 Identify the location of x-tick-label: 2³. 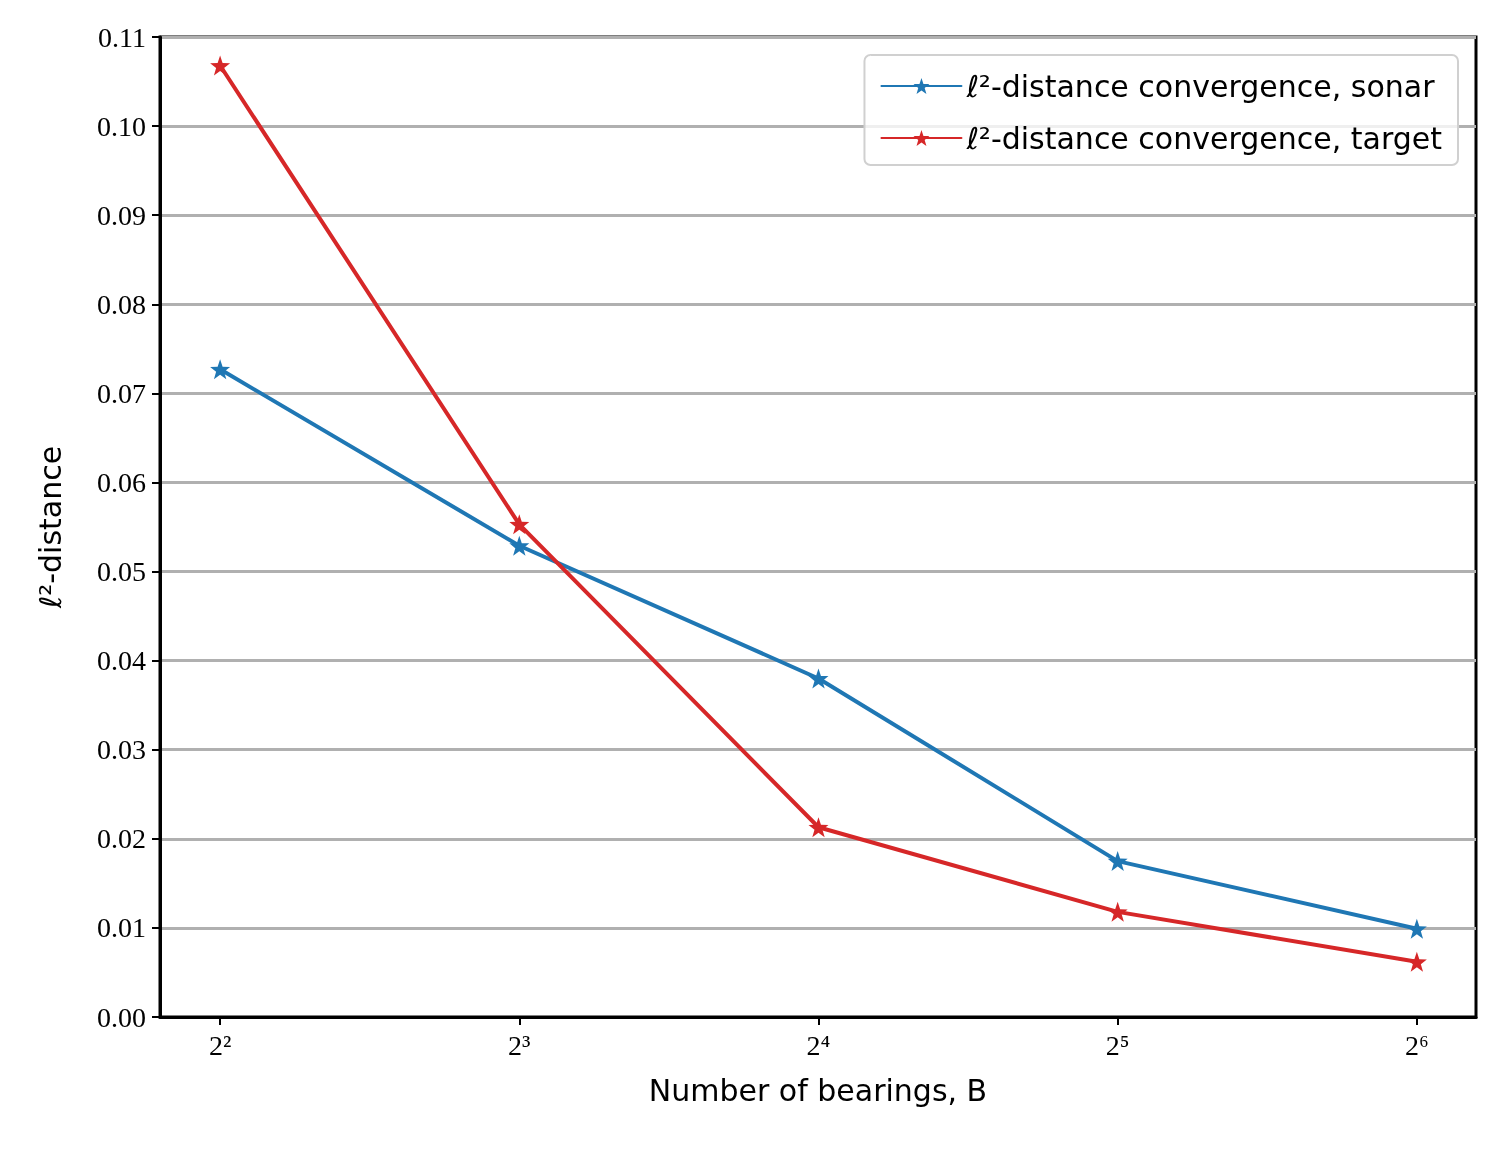
(519, 1045).